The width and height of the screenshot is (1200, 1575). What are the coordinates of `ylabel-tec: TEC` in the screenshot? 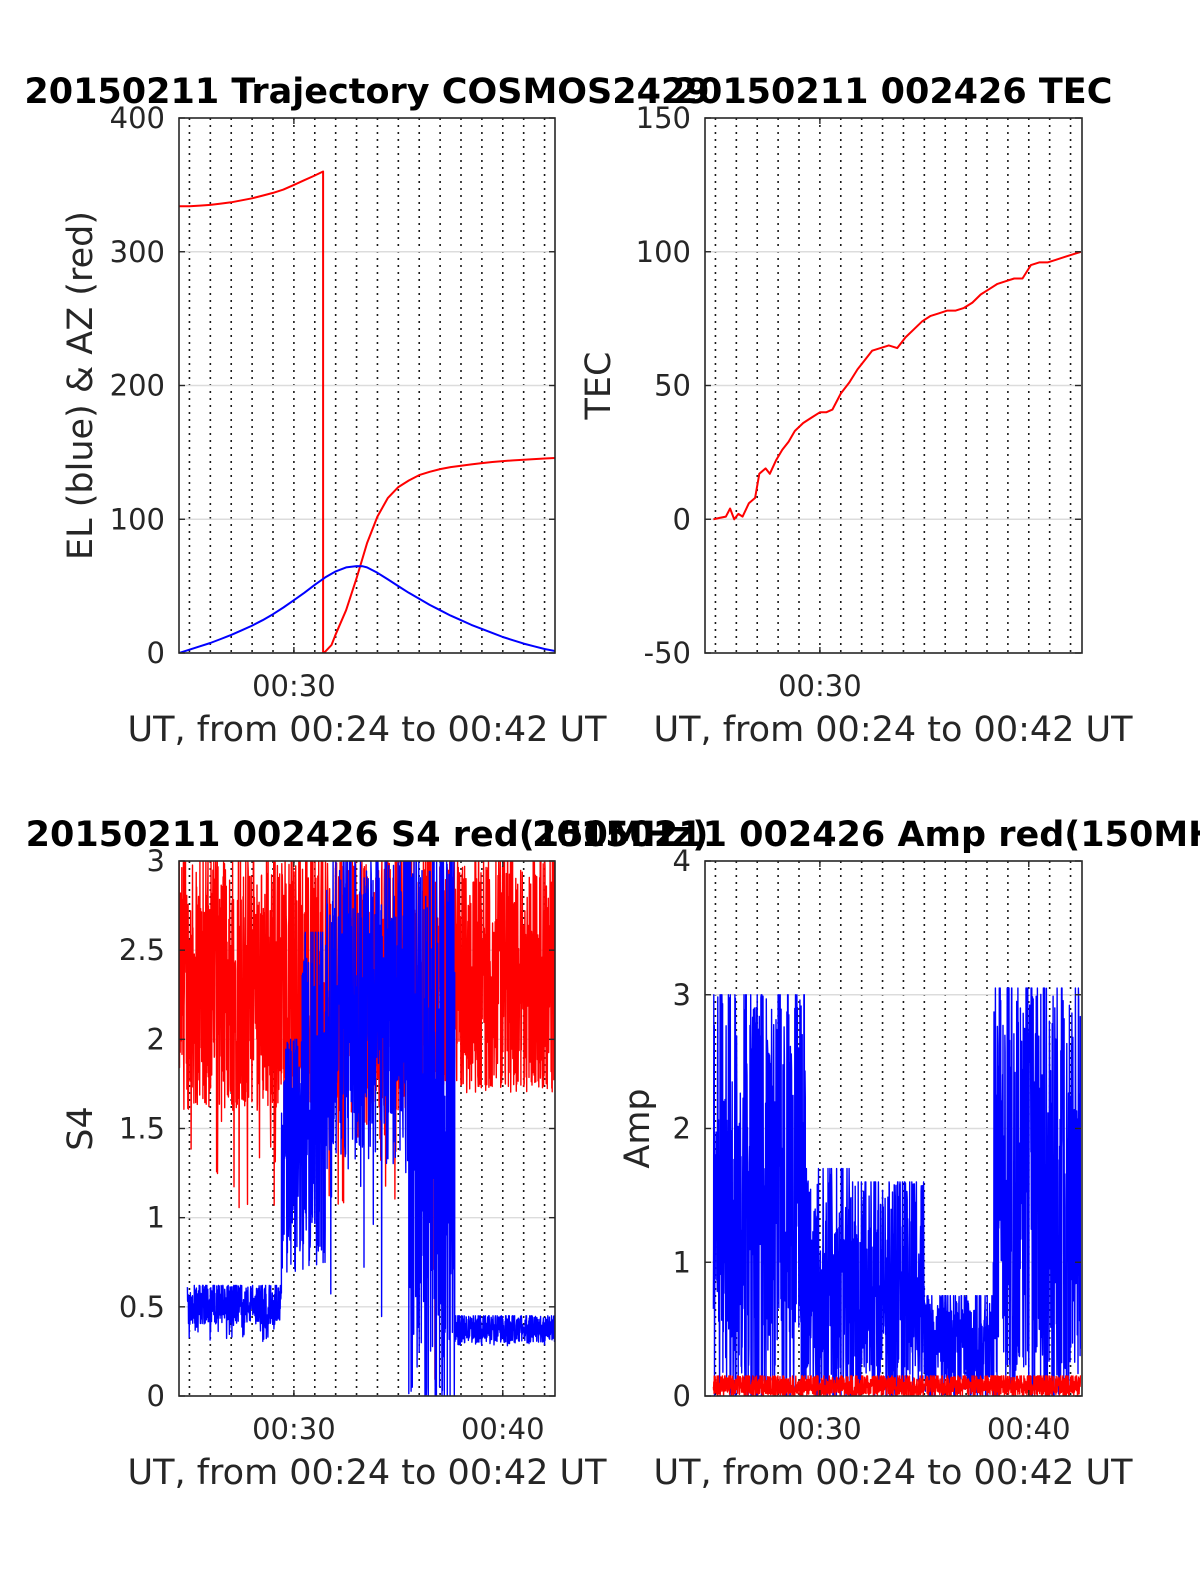 It's located at (599, 386).